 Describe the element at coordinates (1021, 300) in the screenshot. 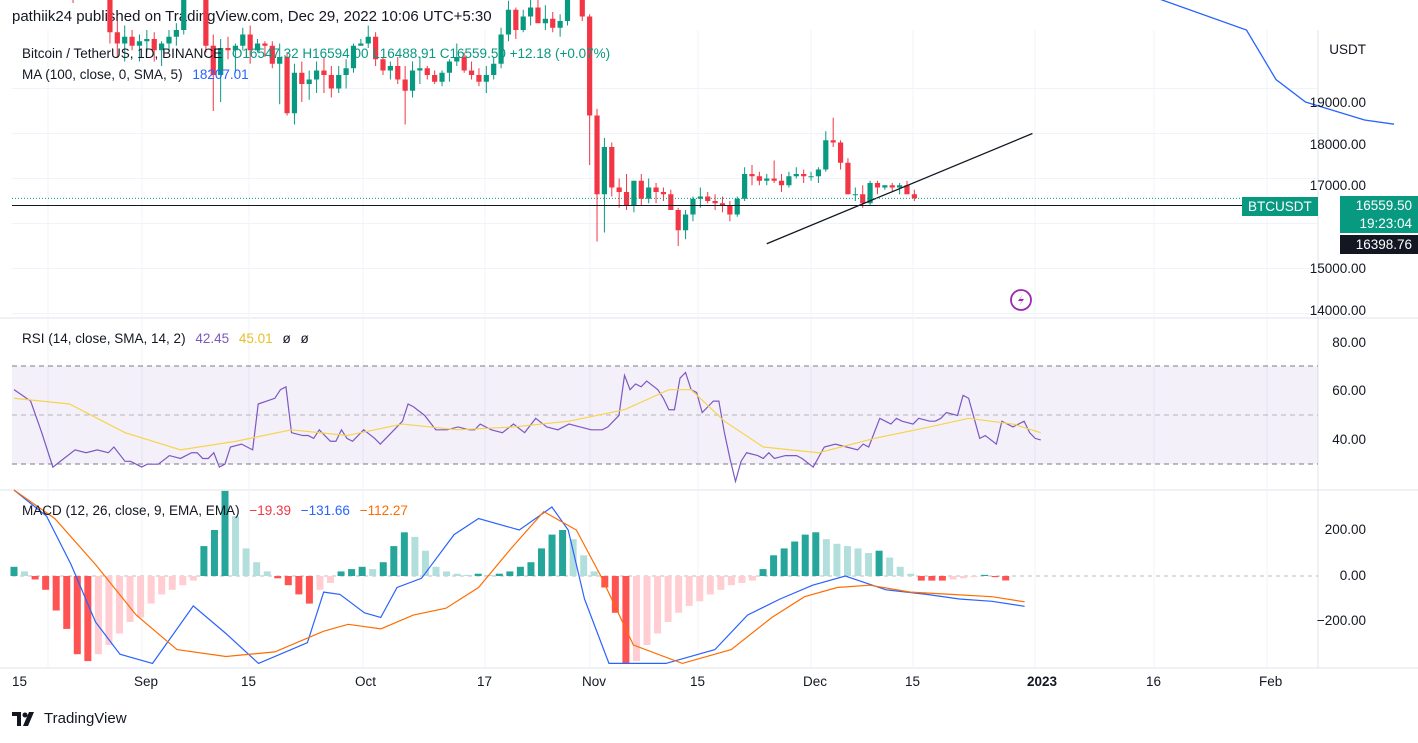

I see `lightning-icon` at that location.